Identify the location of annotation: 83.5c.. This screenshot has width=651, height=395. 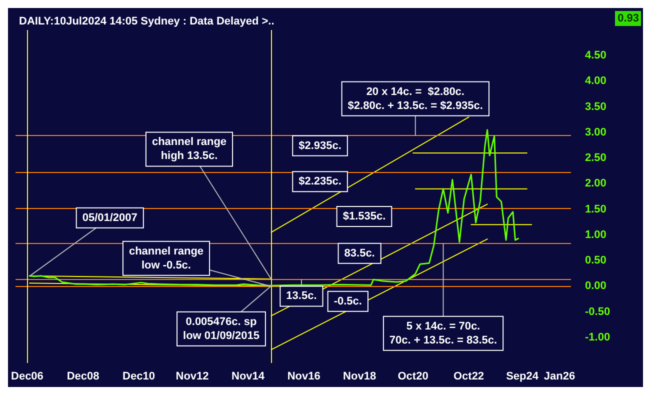
(359, 253).